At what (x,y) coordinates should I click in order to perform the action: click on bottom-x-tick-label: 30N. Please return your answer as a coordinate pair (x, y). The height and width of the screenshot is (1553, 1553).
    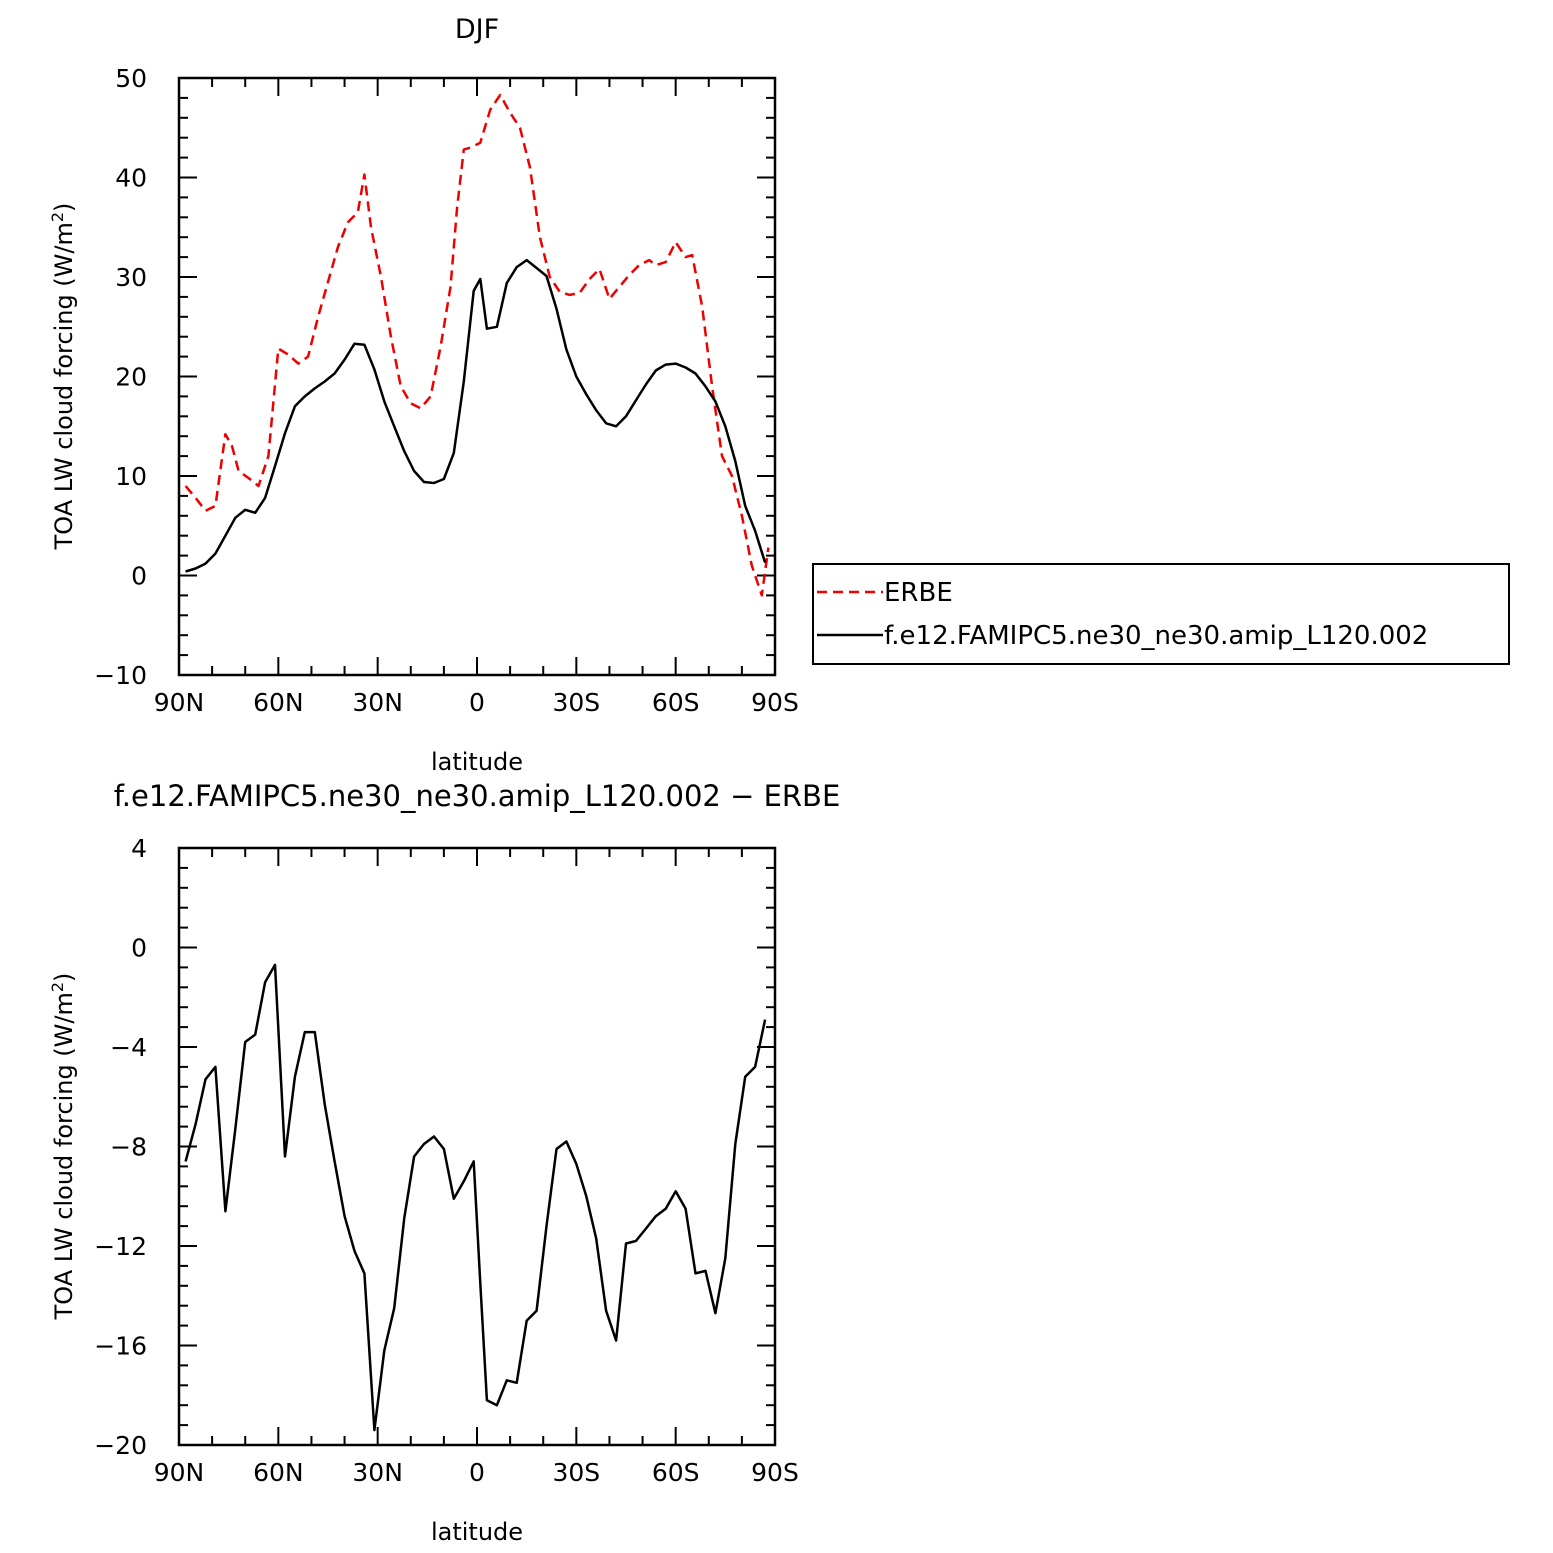
    Looking at the image, I should click on (377, 1472).